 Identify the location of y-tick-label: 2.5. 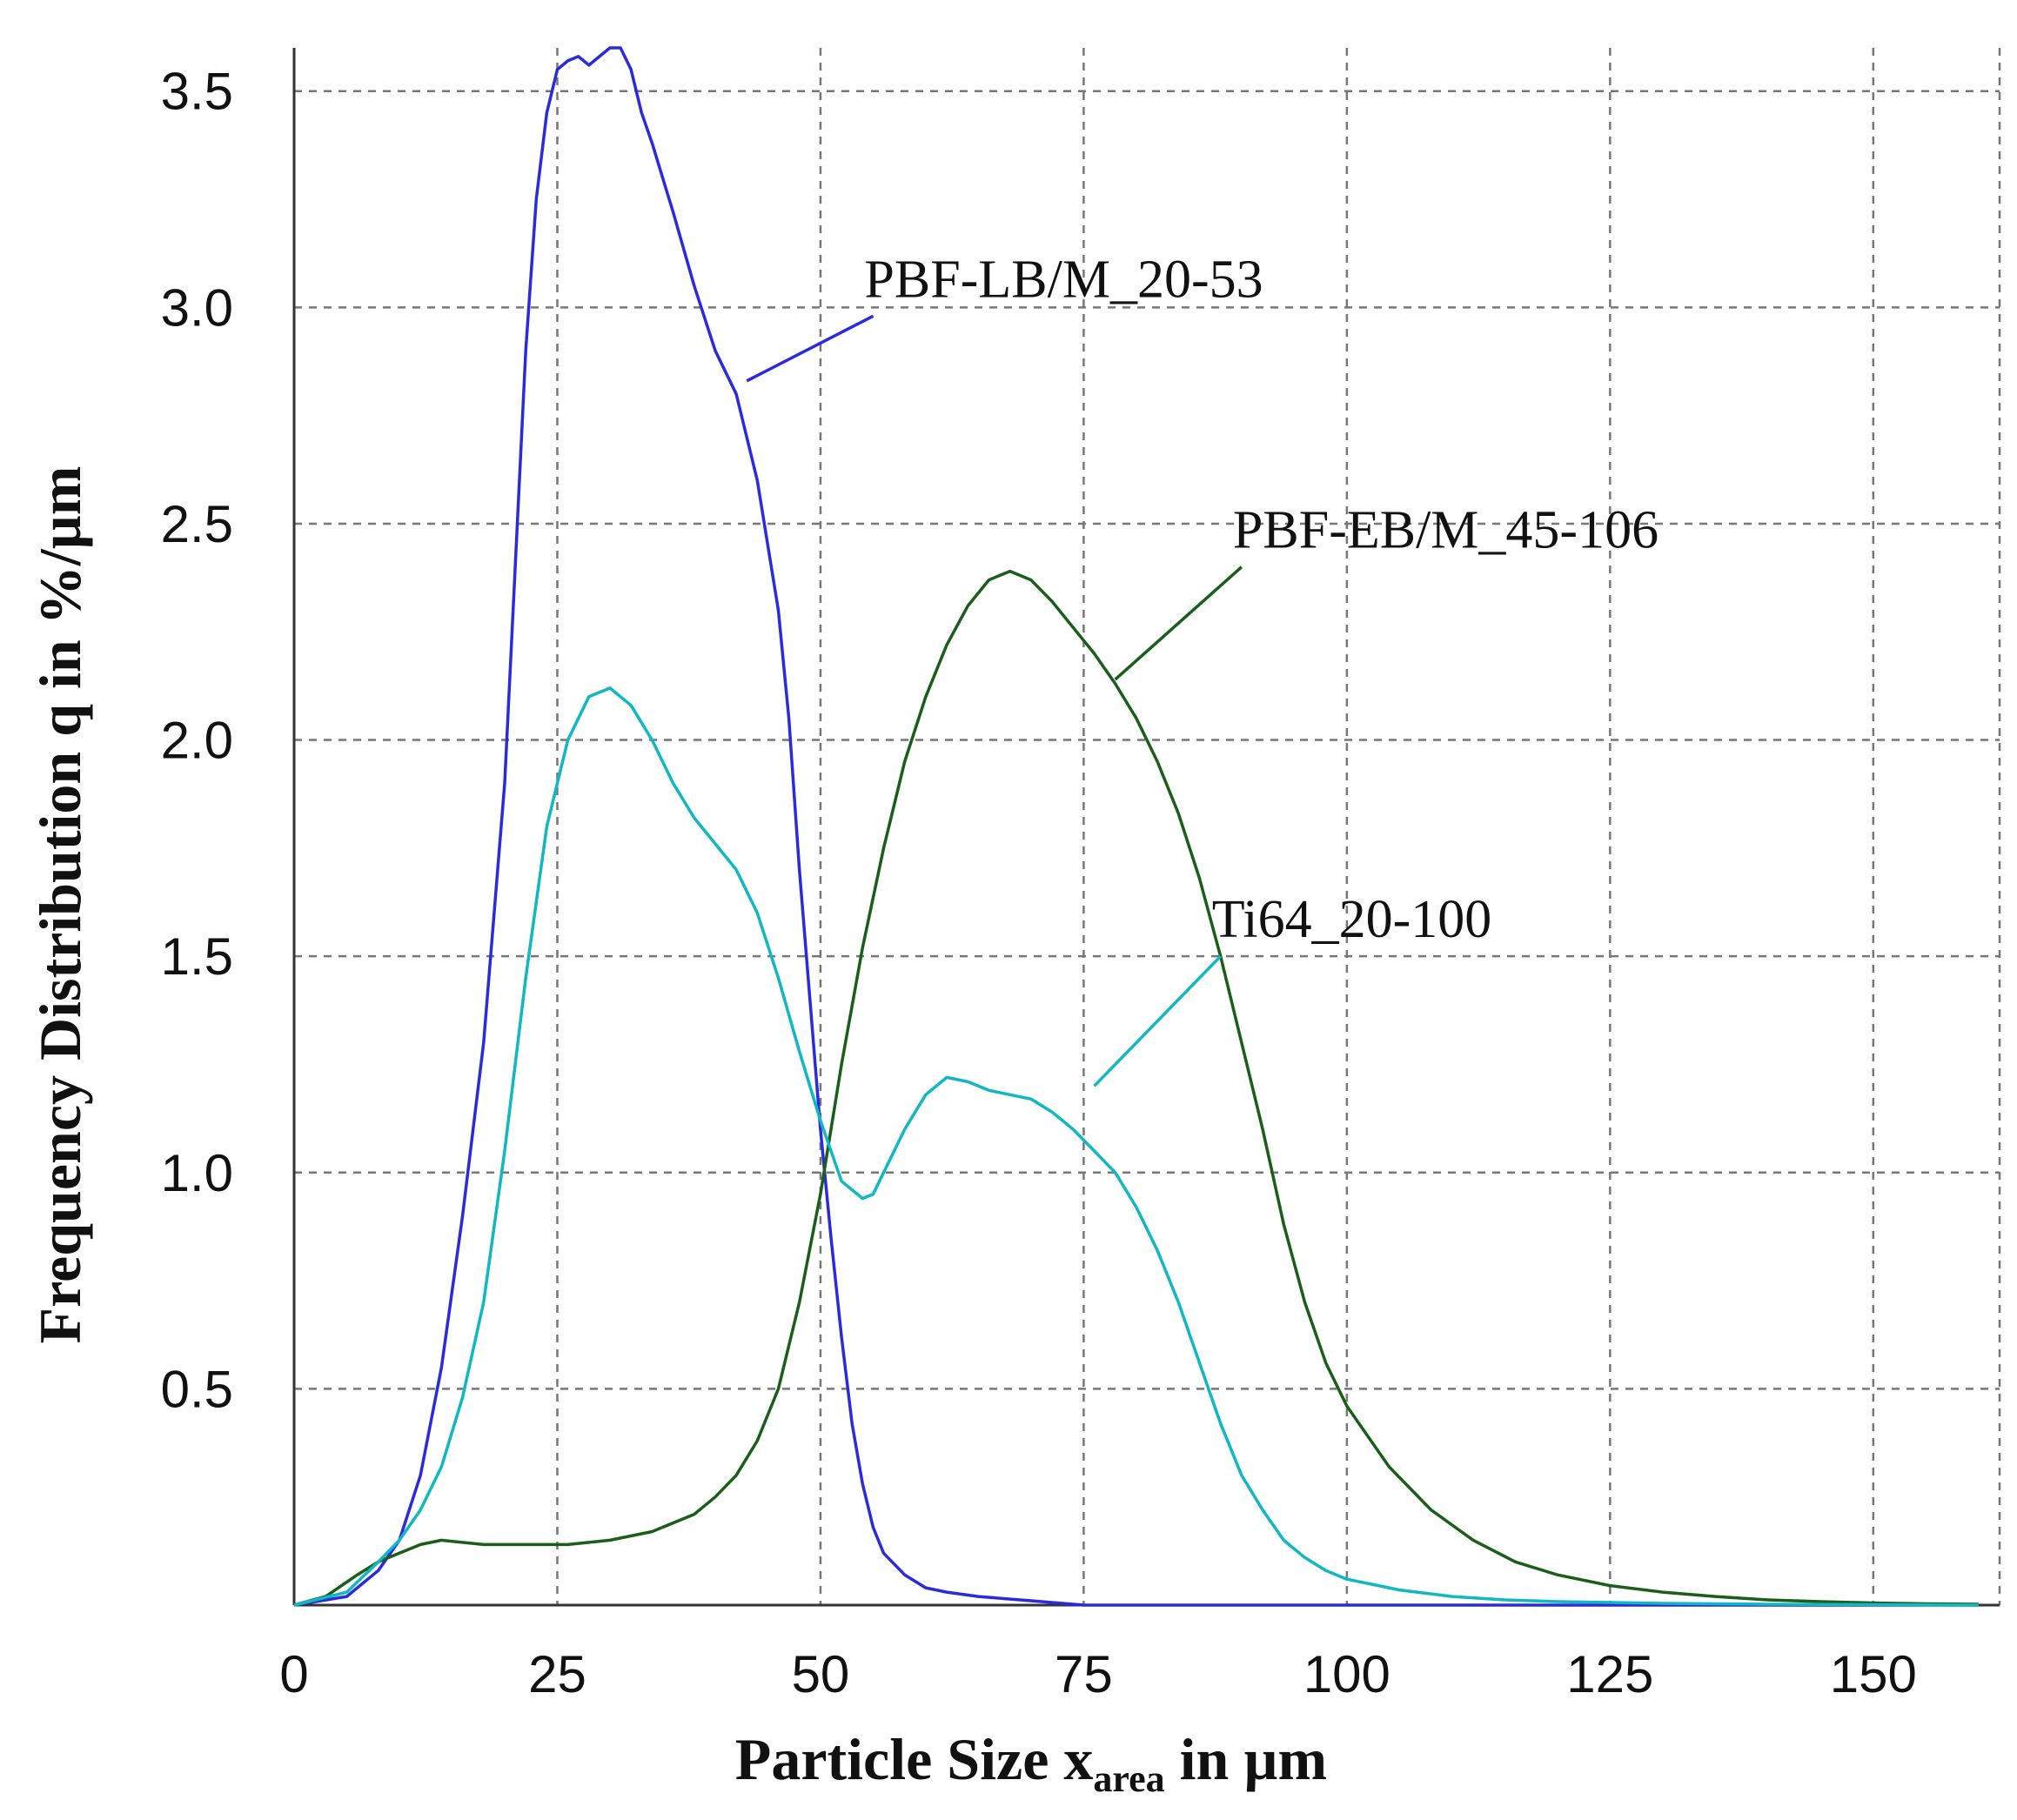
(197, 524).